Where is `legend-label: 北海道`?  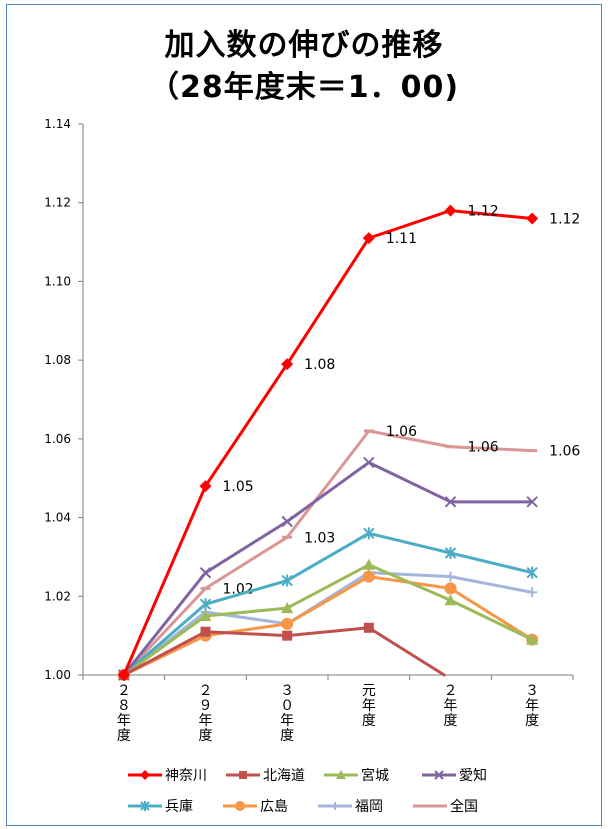
legend-label: 北海道 is located at coordinates (284, 776).